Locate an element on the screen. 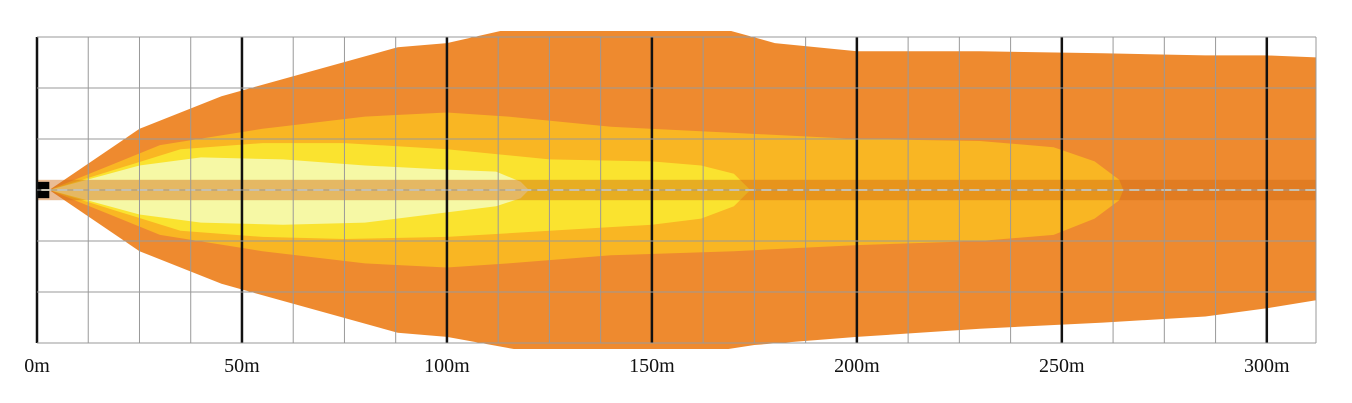 The height and width of the screenshot is (403, 1352). x-tick-label: 150m is located at coordinates (652, 366).